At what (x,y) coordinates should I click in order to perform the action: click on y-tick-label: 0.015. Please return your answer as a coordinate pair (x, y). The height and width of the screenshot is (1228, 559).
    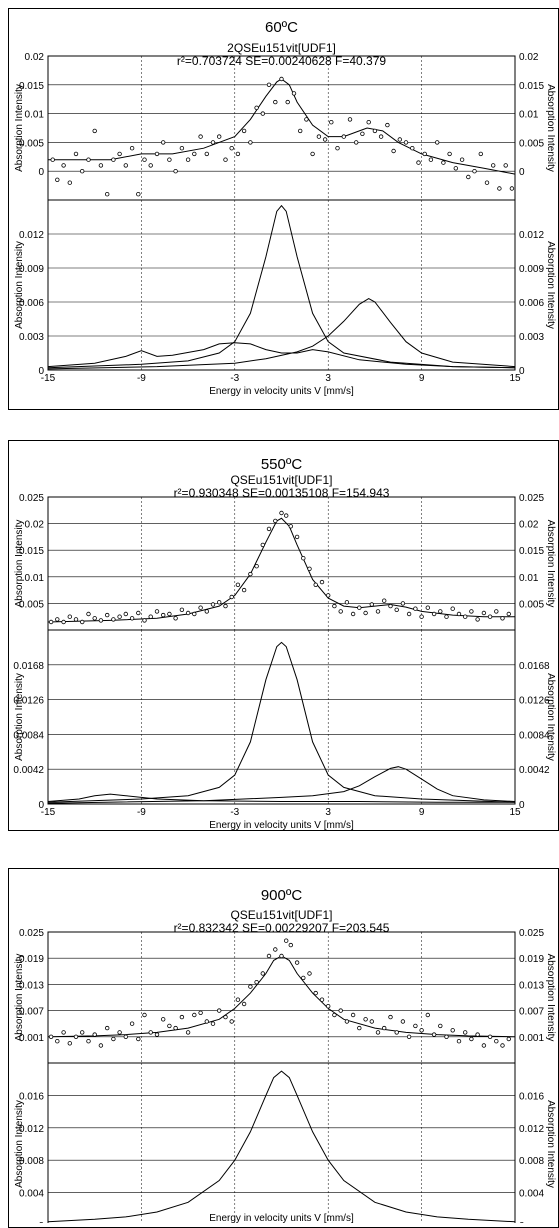
    Looking at the image, I should click on (31, 551).